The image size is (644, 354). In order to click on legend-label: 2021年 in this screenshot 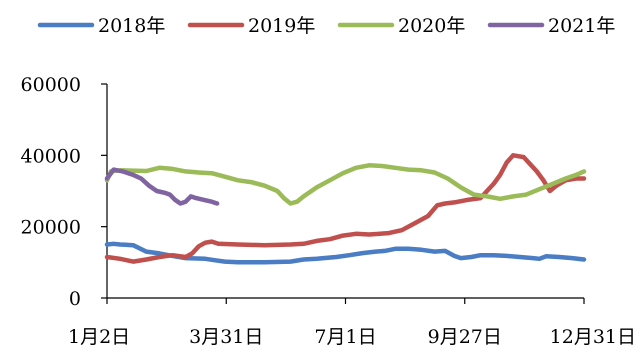, I will do `click(581, 26)`.